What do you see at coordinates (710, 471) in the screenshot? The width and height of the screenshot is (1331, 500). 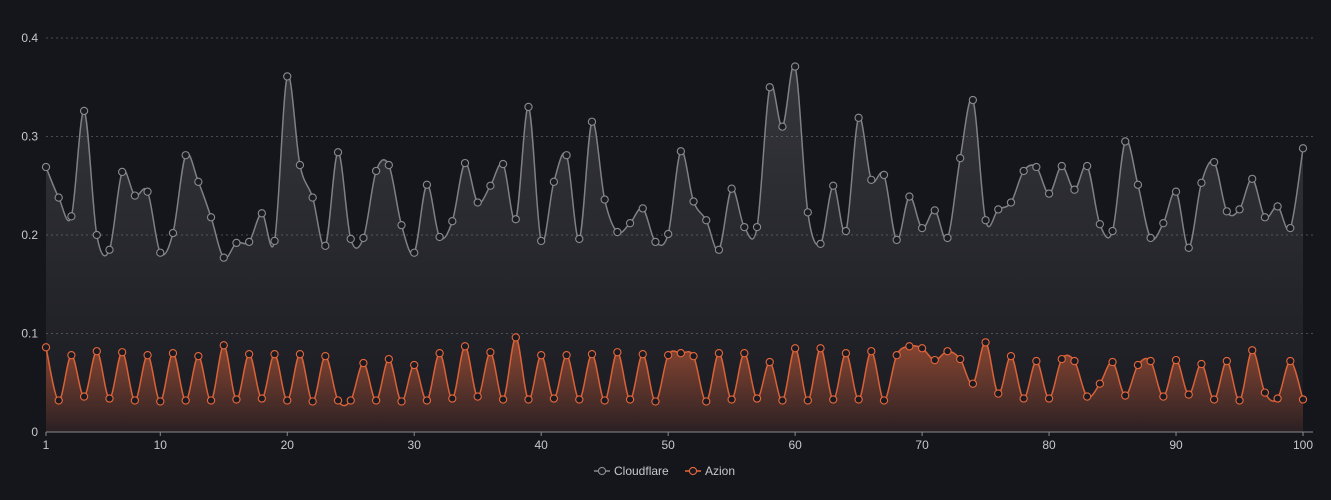 I see `legend-item-azion: Azion` at bounding box center [710, 471].